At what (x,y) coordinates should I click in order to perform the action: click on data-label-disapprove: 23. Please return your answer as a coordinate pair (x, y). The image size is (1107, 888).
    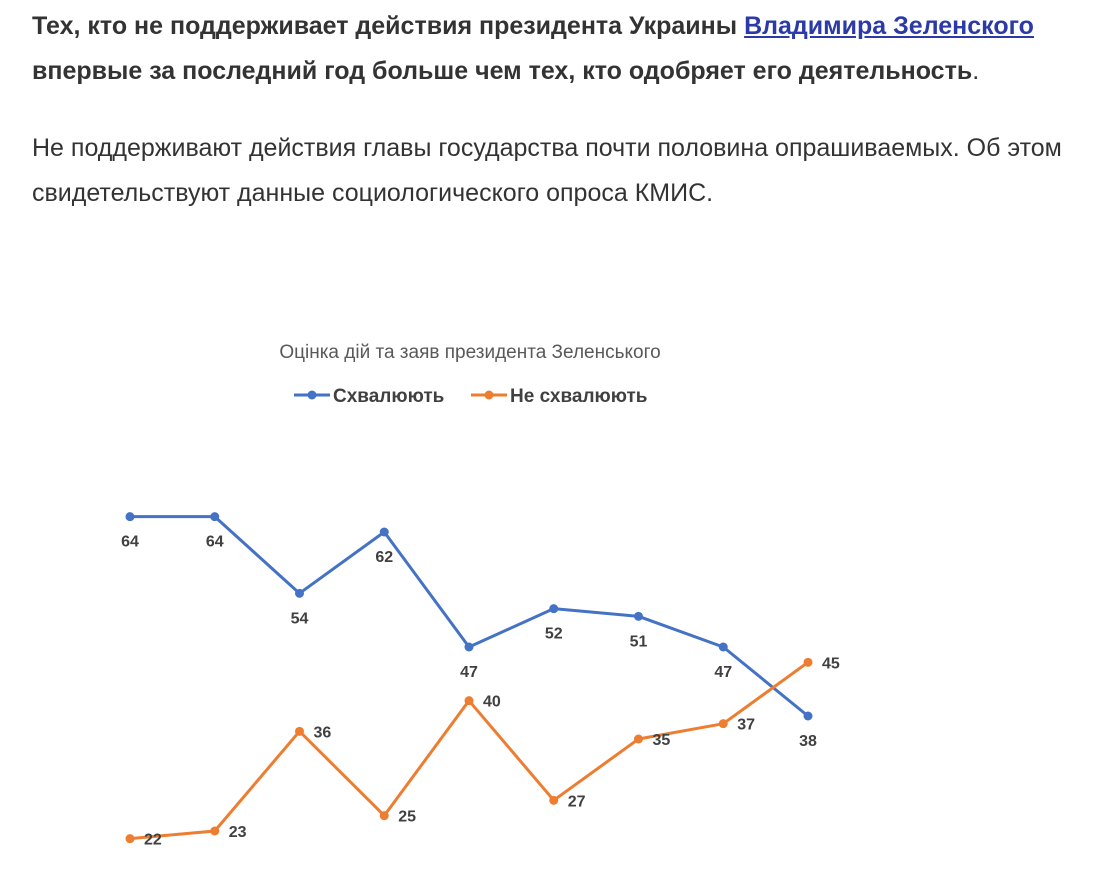
    Looking at the image, I should click on (238, 832).